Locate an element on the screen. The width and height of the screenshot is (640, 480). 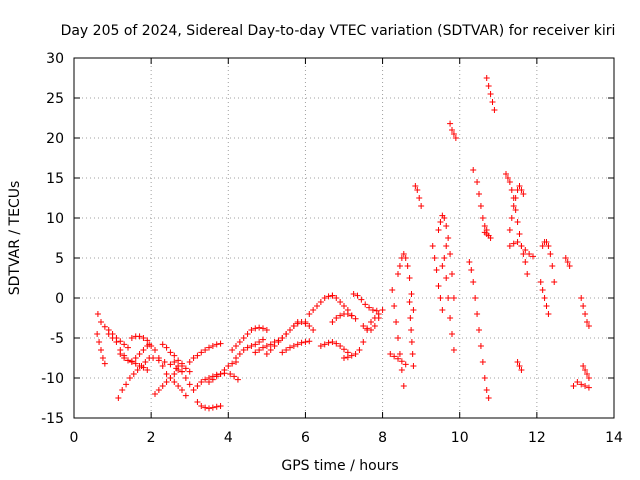
y-tick-label: -5 is located at coordinates (57, 339).